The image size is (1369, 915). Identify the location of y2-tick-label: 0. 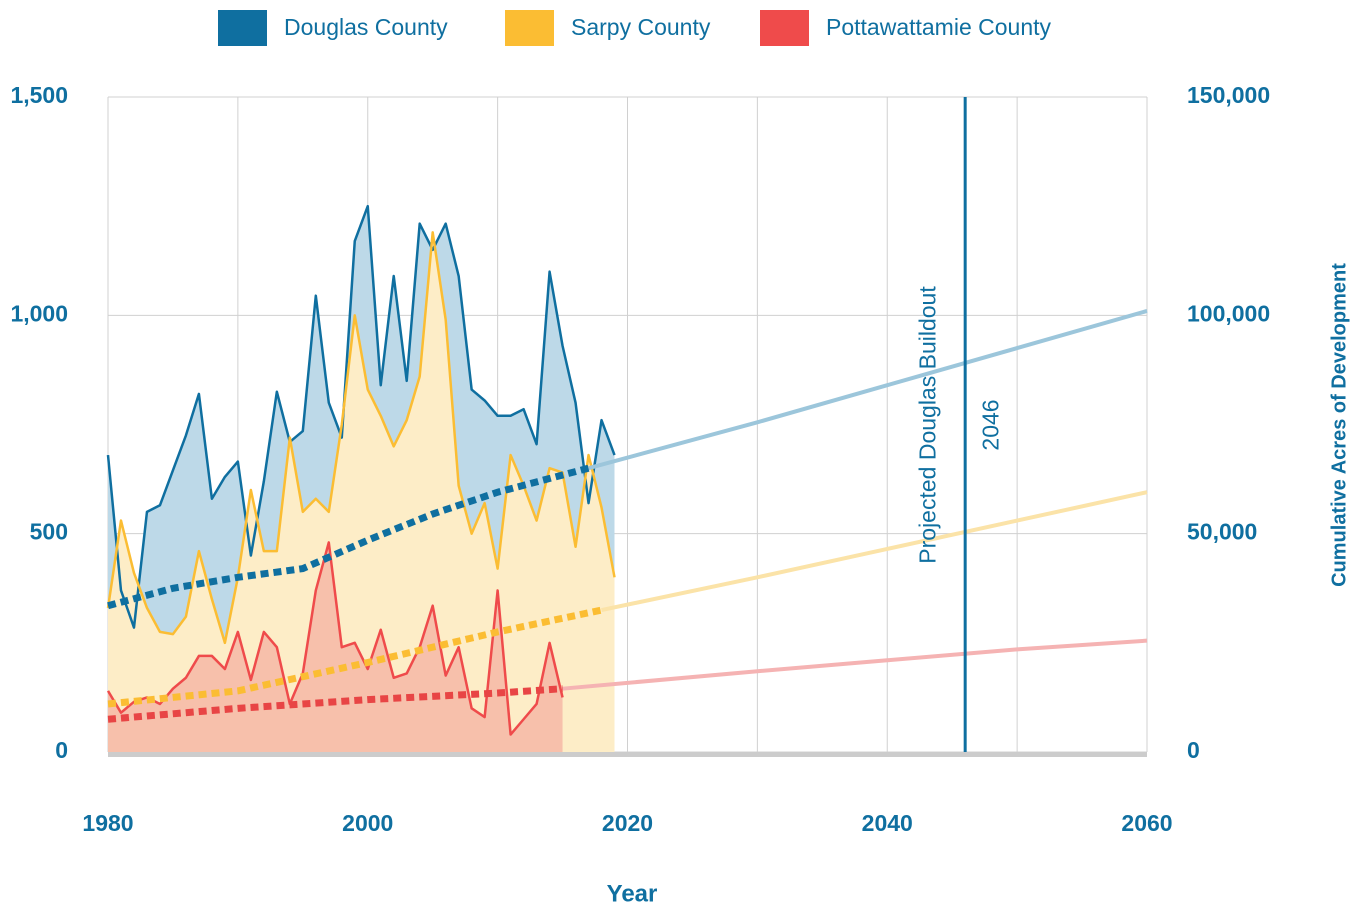
(1193, 750).